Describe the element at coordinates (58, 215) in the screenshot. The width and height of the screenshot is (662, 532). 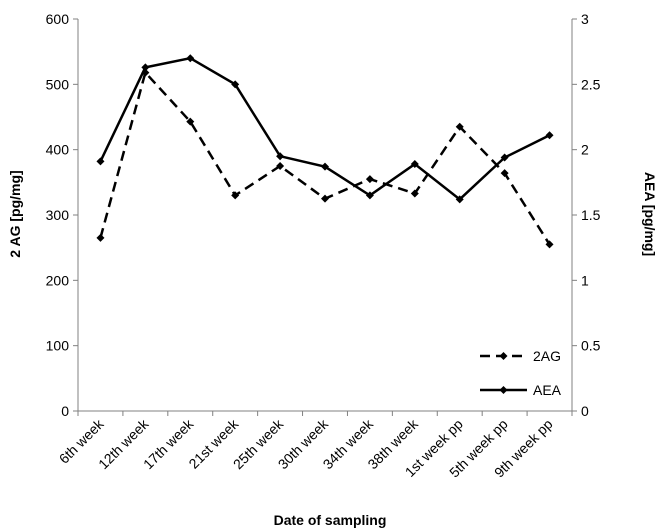
I see `y-left-tick-label: 300` at that location.